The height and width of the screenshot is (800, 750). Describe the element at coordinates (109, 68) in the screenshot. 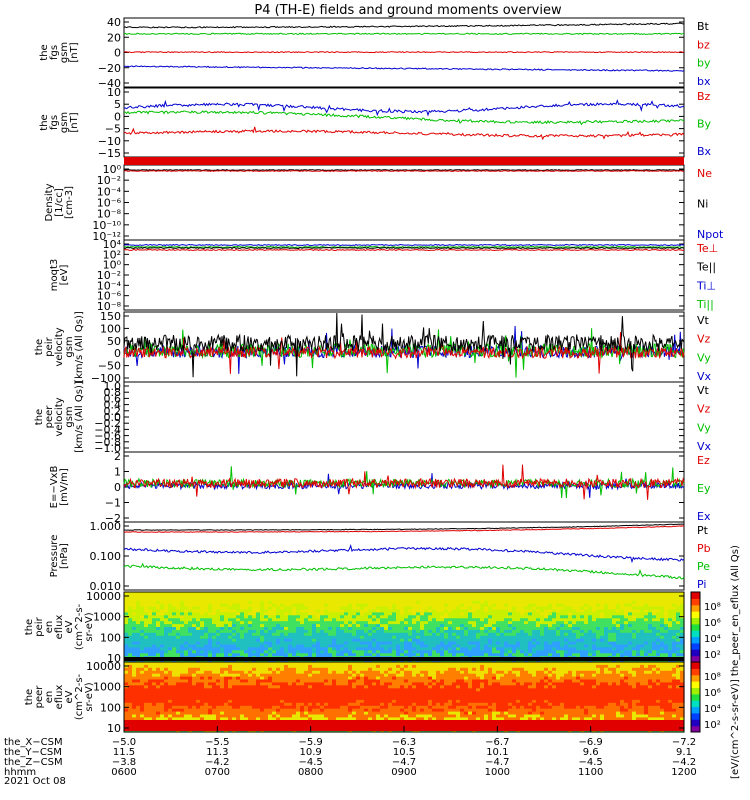

I see `y-tick-label: −20` at that location.